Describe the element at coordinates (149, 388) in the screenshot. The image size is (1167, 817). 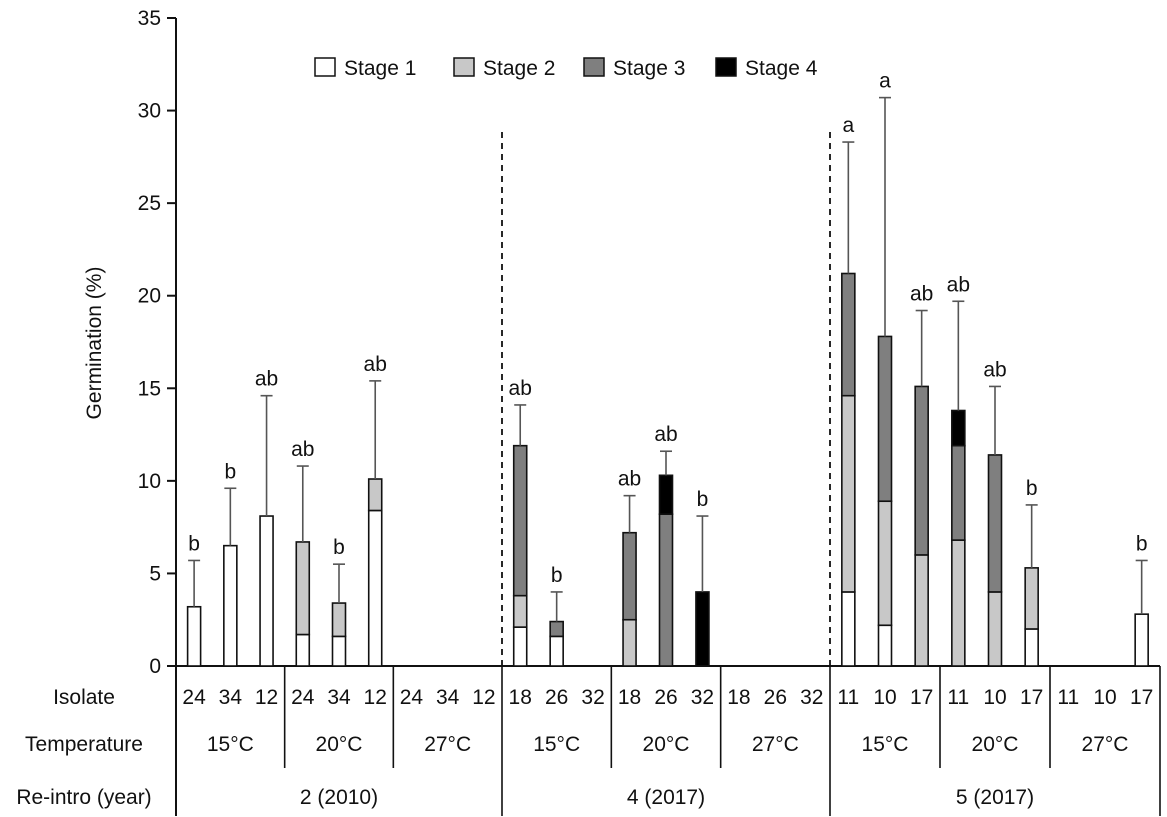
I see `y-tick-label: 15` at that location.